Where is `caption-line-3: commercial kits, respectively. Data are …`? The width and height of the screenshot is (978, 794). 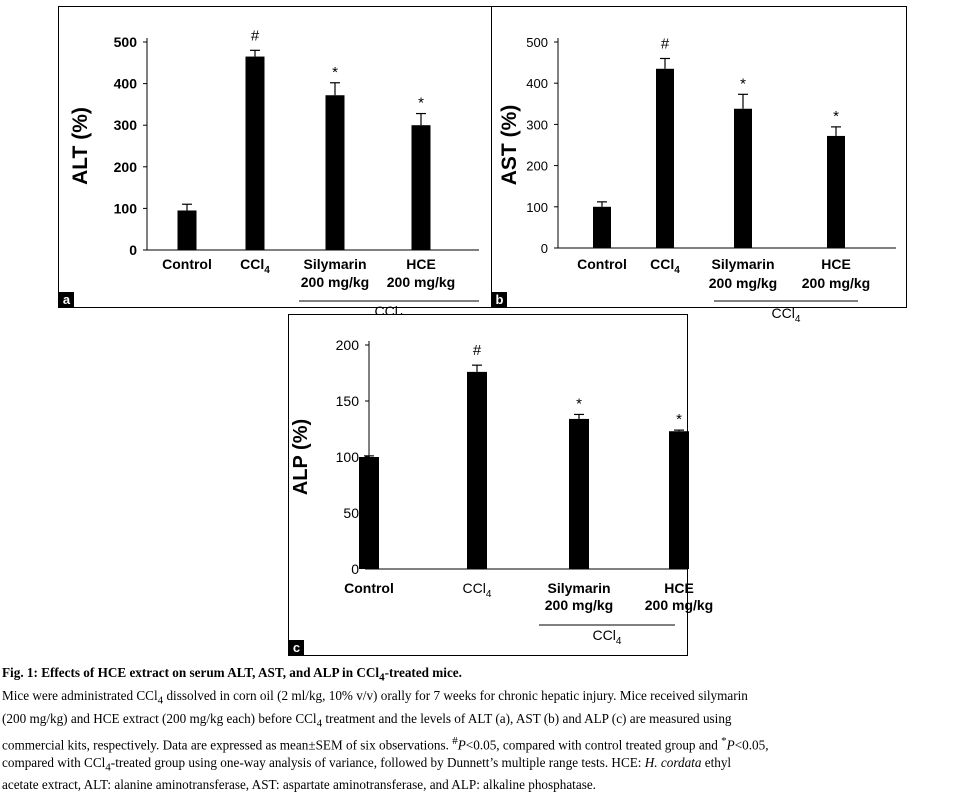 caption-line-3: commercial kits, respectively. Data are … is located at coordinates (385, 743).